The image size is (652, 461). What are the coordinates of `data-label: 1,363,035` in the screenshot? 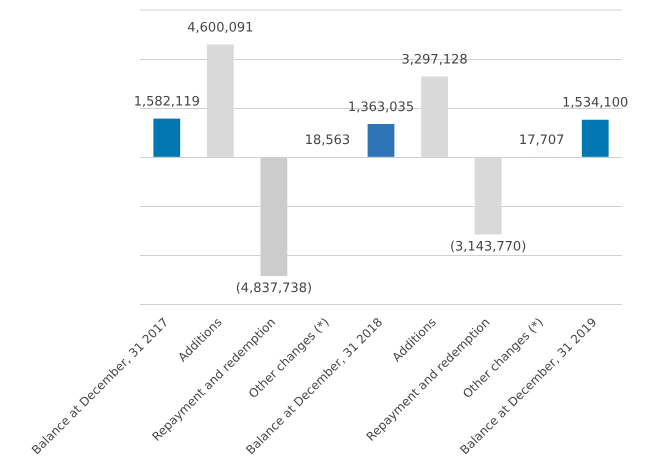 It's located at (381, 107).